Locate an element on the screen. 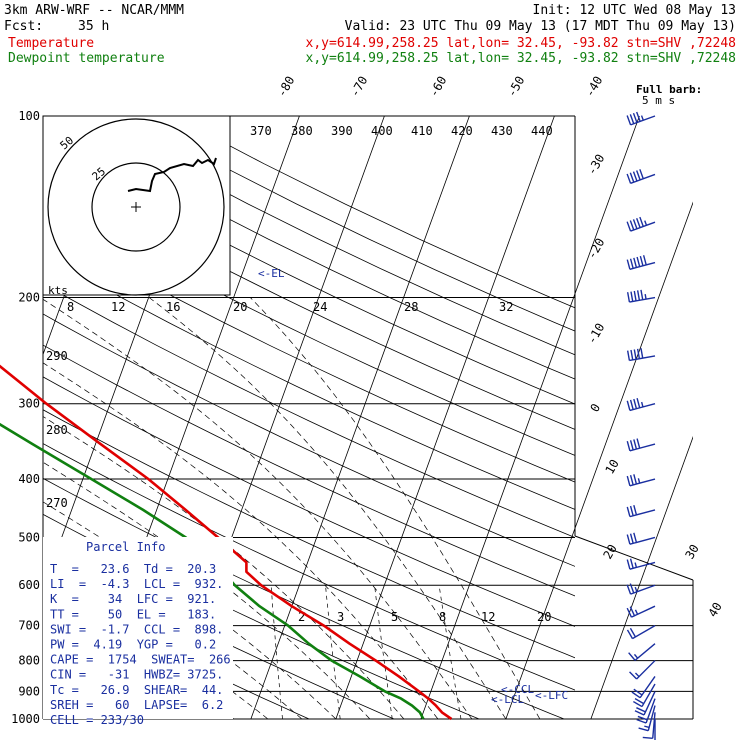  lcl-annotation: <-LCL is located at coordinates (507, 699).